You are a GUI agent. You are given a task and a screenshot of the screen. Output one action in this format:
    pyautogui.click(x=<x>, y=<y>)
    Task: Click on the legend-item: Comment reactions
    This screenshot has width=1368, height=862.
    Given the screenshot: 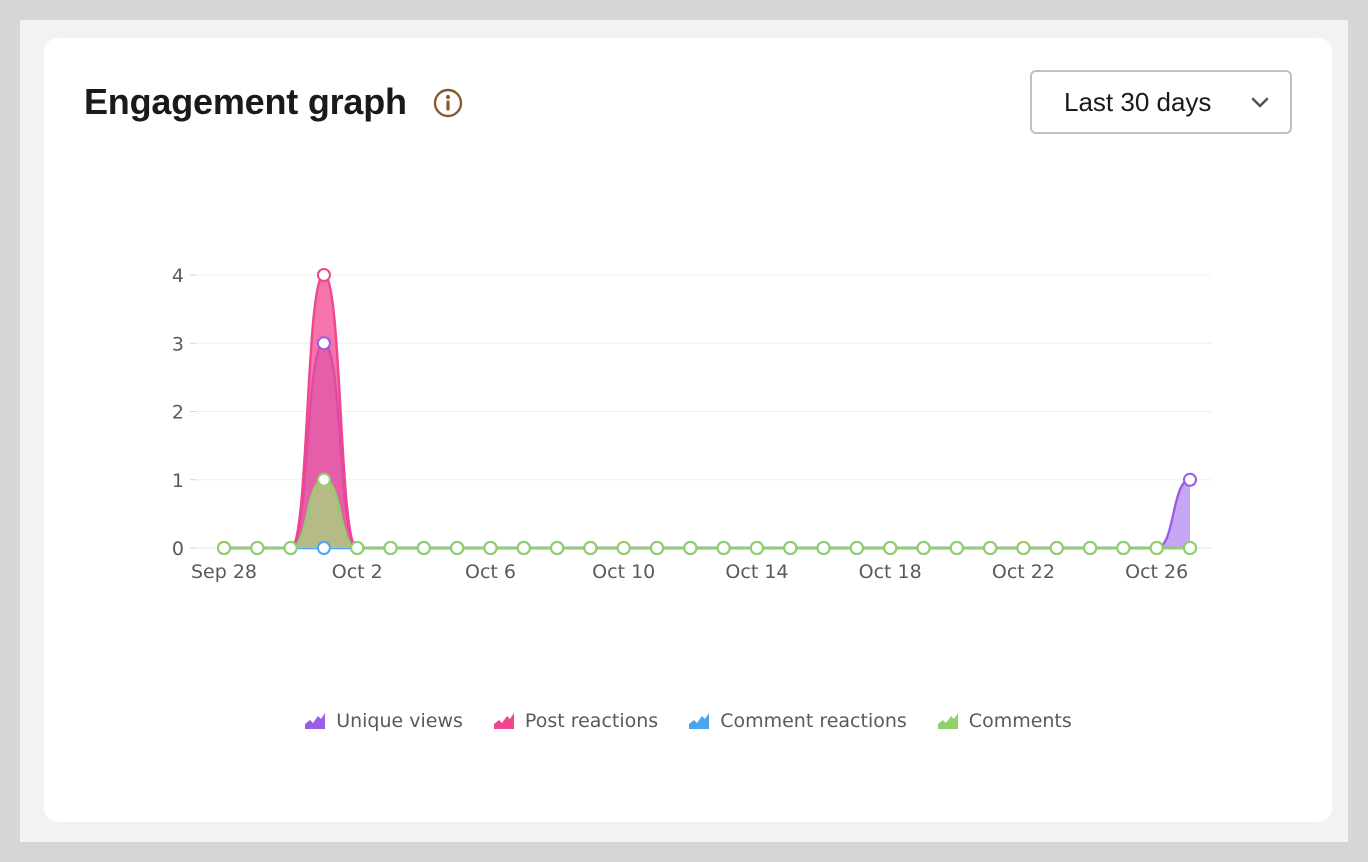 What is the action you would take?
    pyautogui.click(x=797, y=721)
    